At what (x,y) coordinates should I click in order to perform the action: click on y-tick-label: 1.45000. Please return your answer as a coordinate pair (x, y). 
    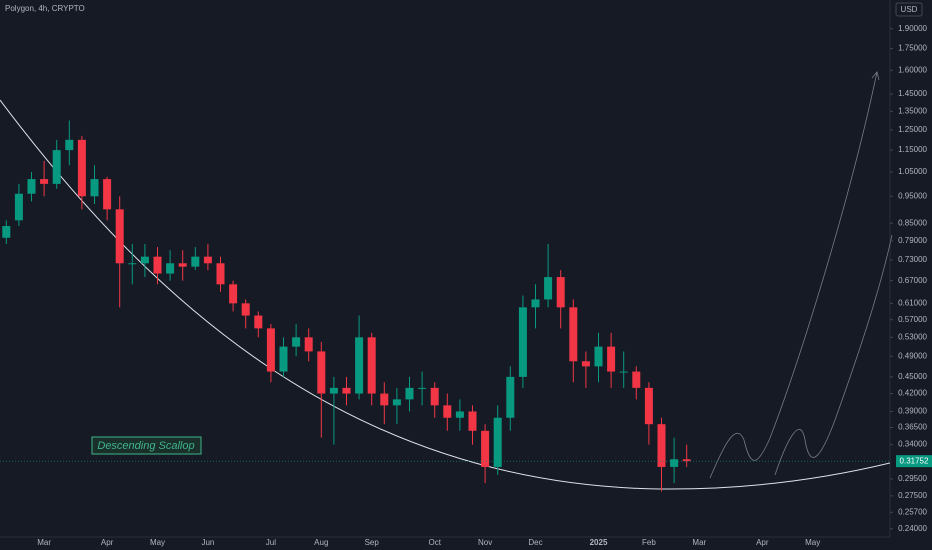
    Looking at the image, I should click on (912, 93).